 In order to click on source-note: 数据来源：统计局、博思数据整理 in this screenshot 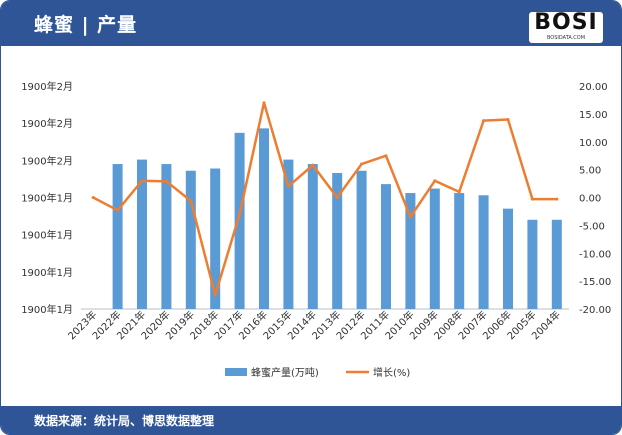, I will do `click(124, 421)`.